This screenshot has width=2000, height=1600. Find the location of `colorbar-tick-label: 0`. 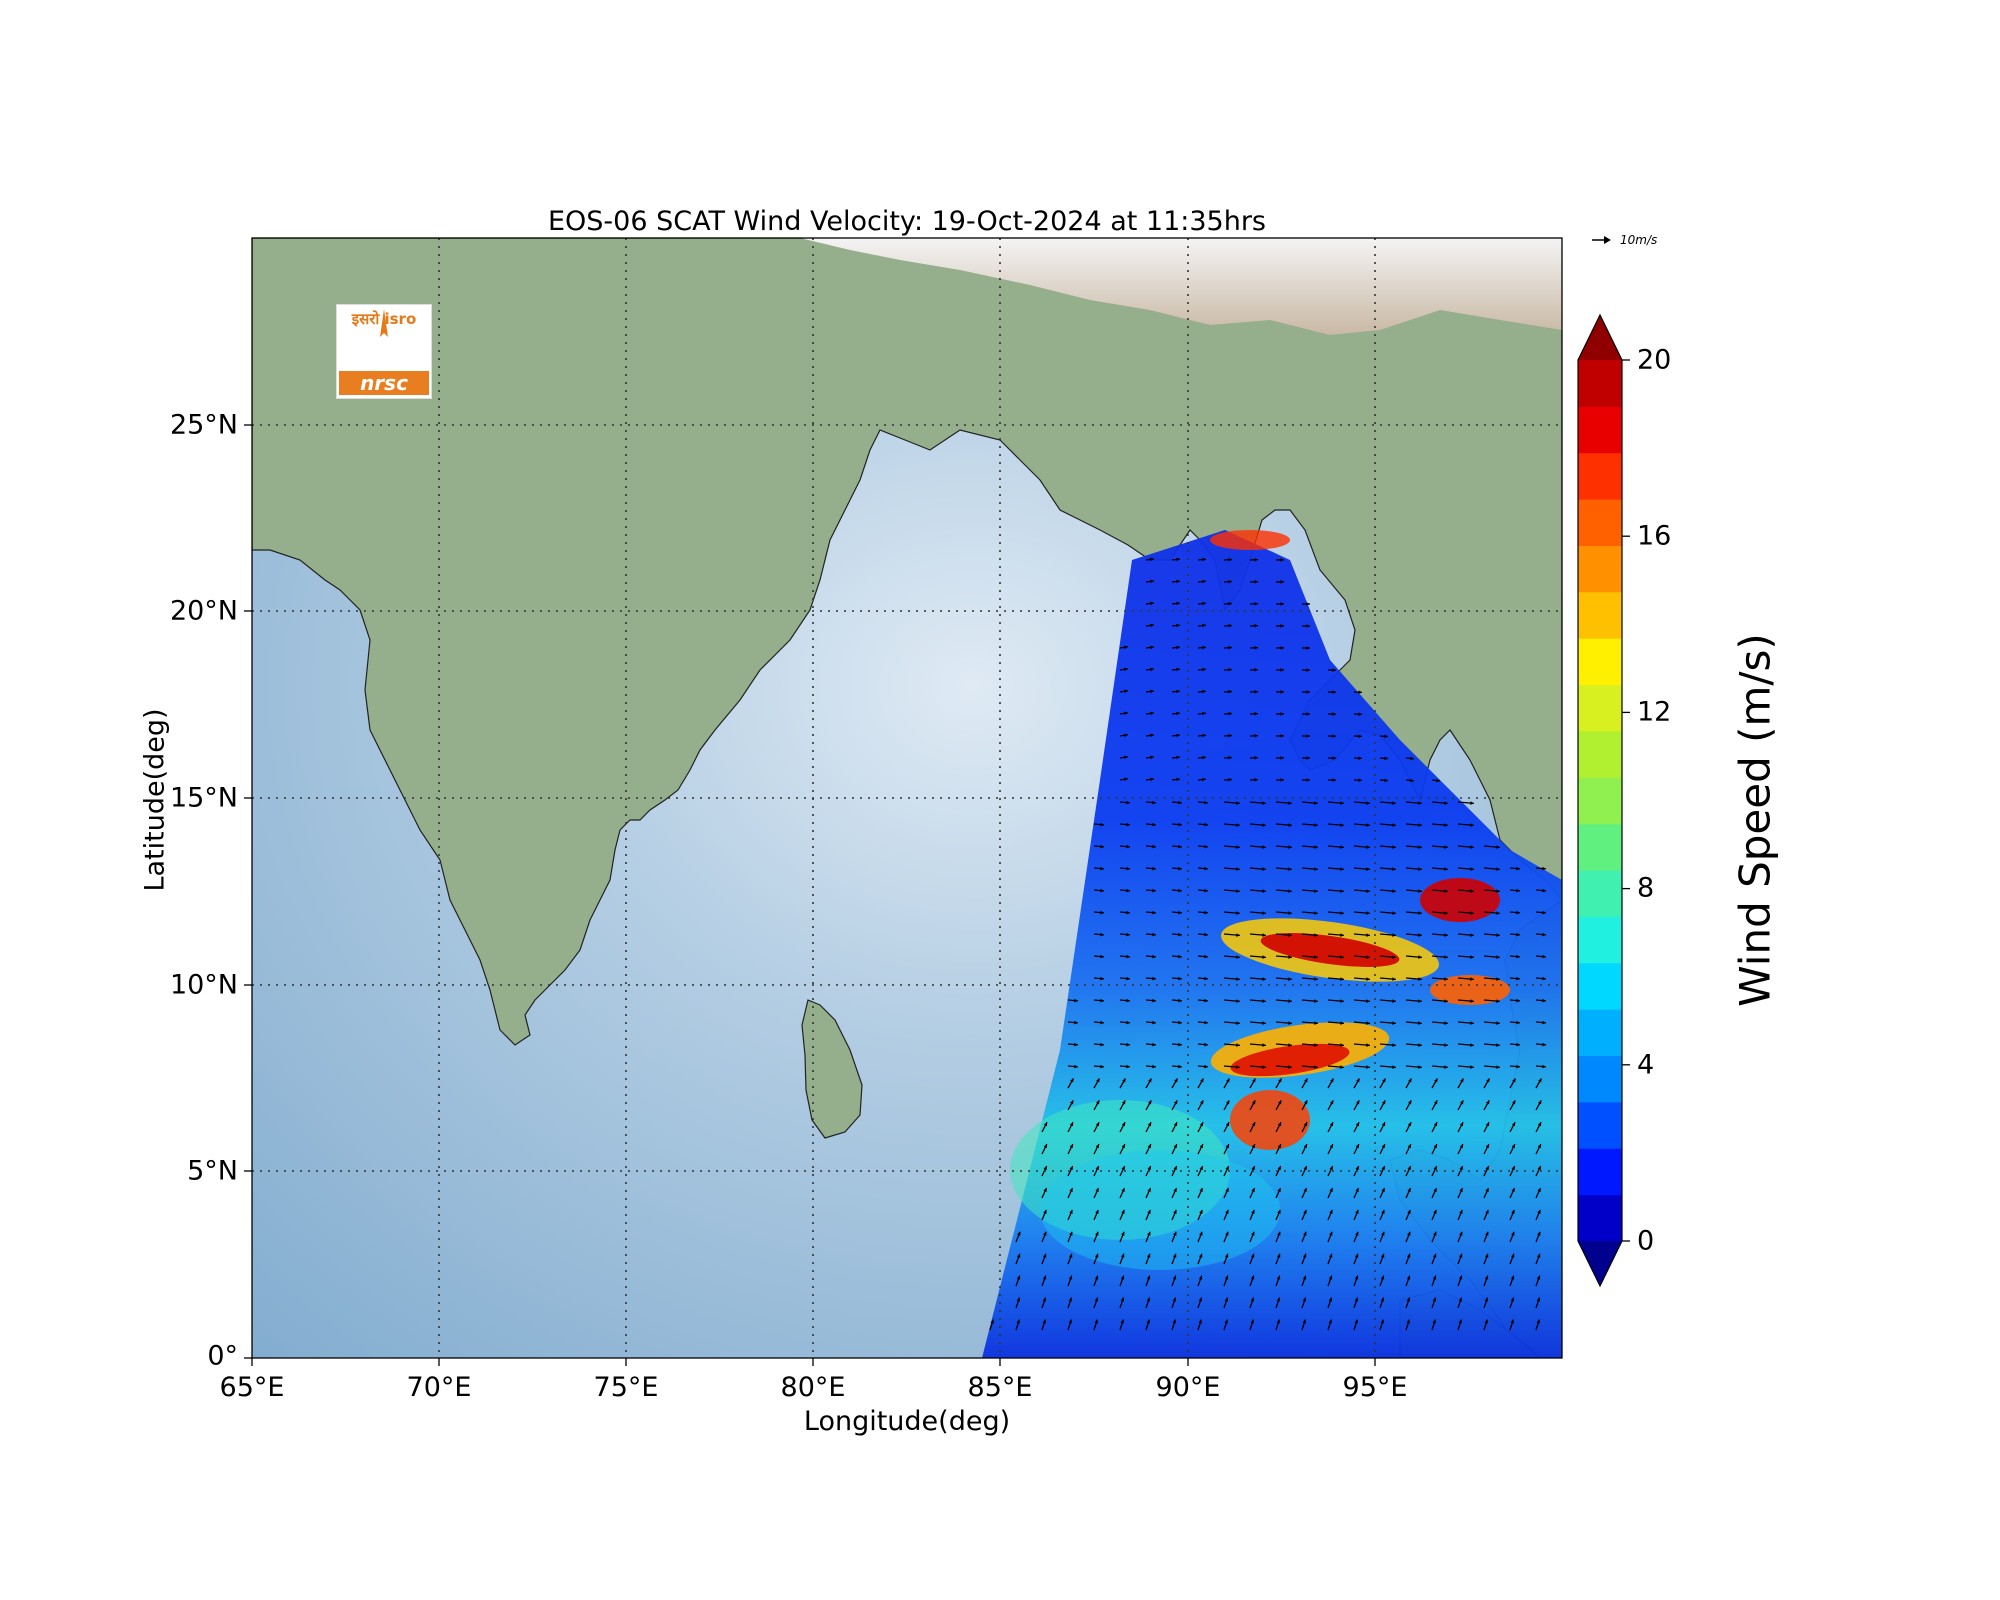

colorbar-tick-label: 0 is located at coordinates (1646, 1241).